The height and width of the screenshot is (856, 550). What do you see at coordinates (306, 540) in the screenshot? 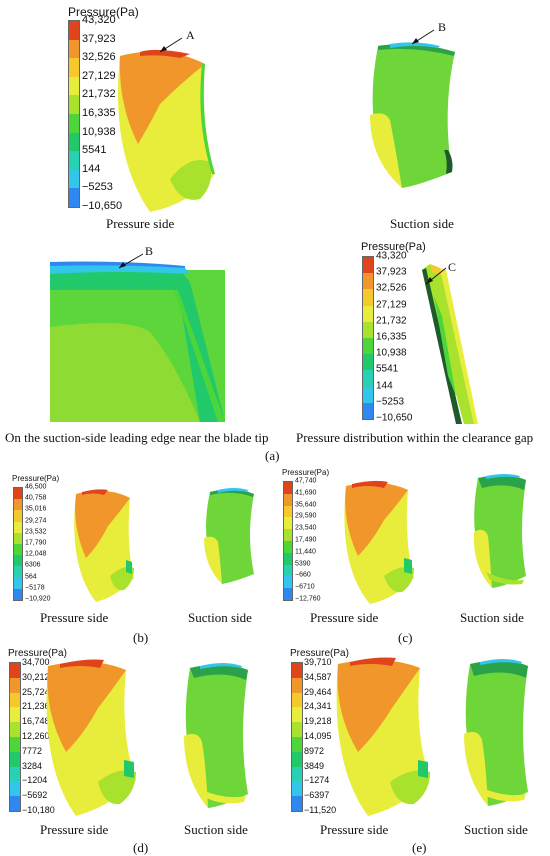
I see `legend-tick: 17,490` at bounding box center [306, 540].